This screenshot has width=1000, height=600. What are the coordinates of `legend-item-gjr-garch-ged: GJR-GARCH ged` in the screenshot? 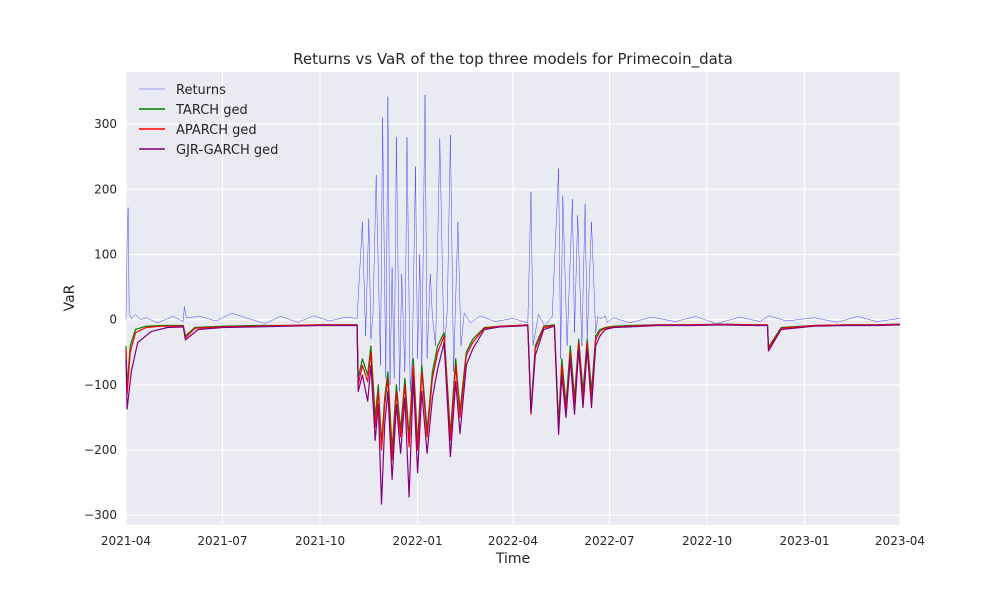 It's located at (208, 150).